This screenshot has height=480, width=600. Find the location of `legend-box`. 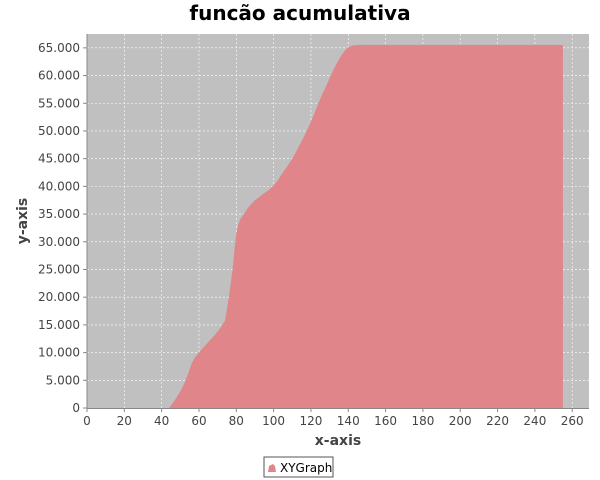

legend-box is located at coordinates (298, 467).